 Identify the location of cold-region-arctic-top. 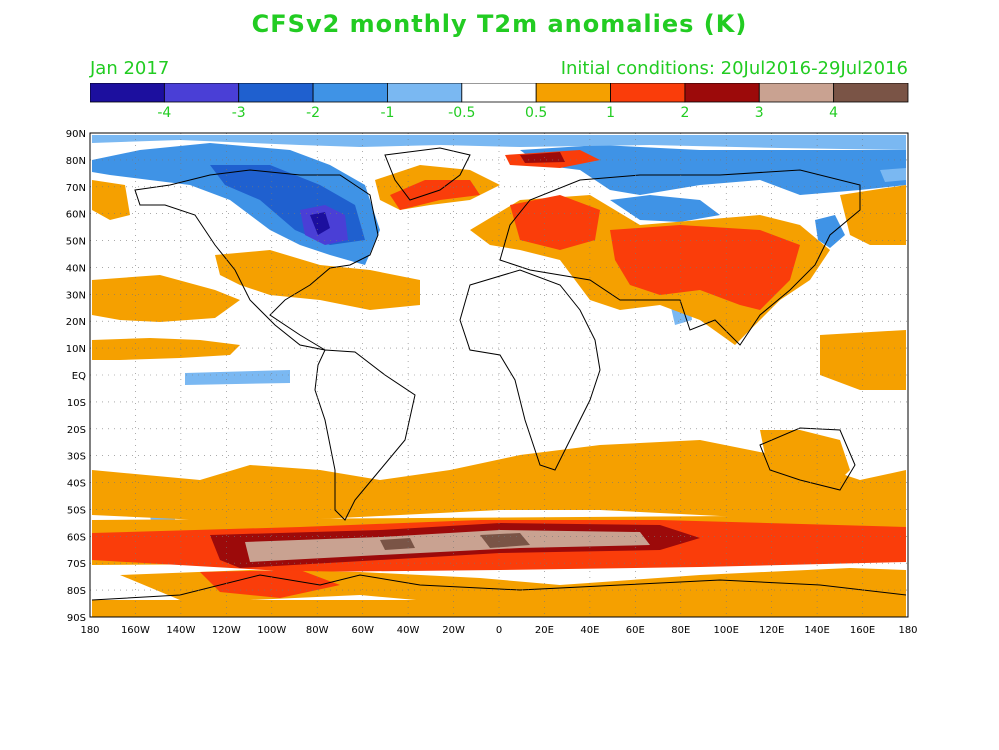
(499, 142).